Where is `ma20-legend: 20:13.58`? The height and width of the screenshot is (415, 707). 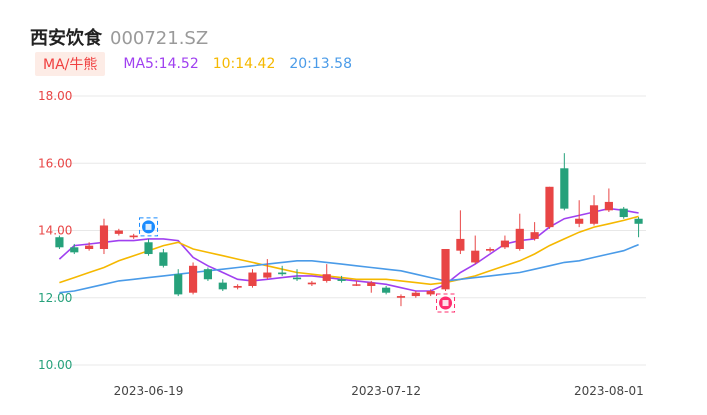
ma20-legend: 20:13.58 is located at coordinates (320, 64).